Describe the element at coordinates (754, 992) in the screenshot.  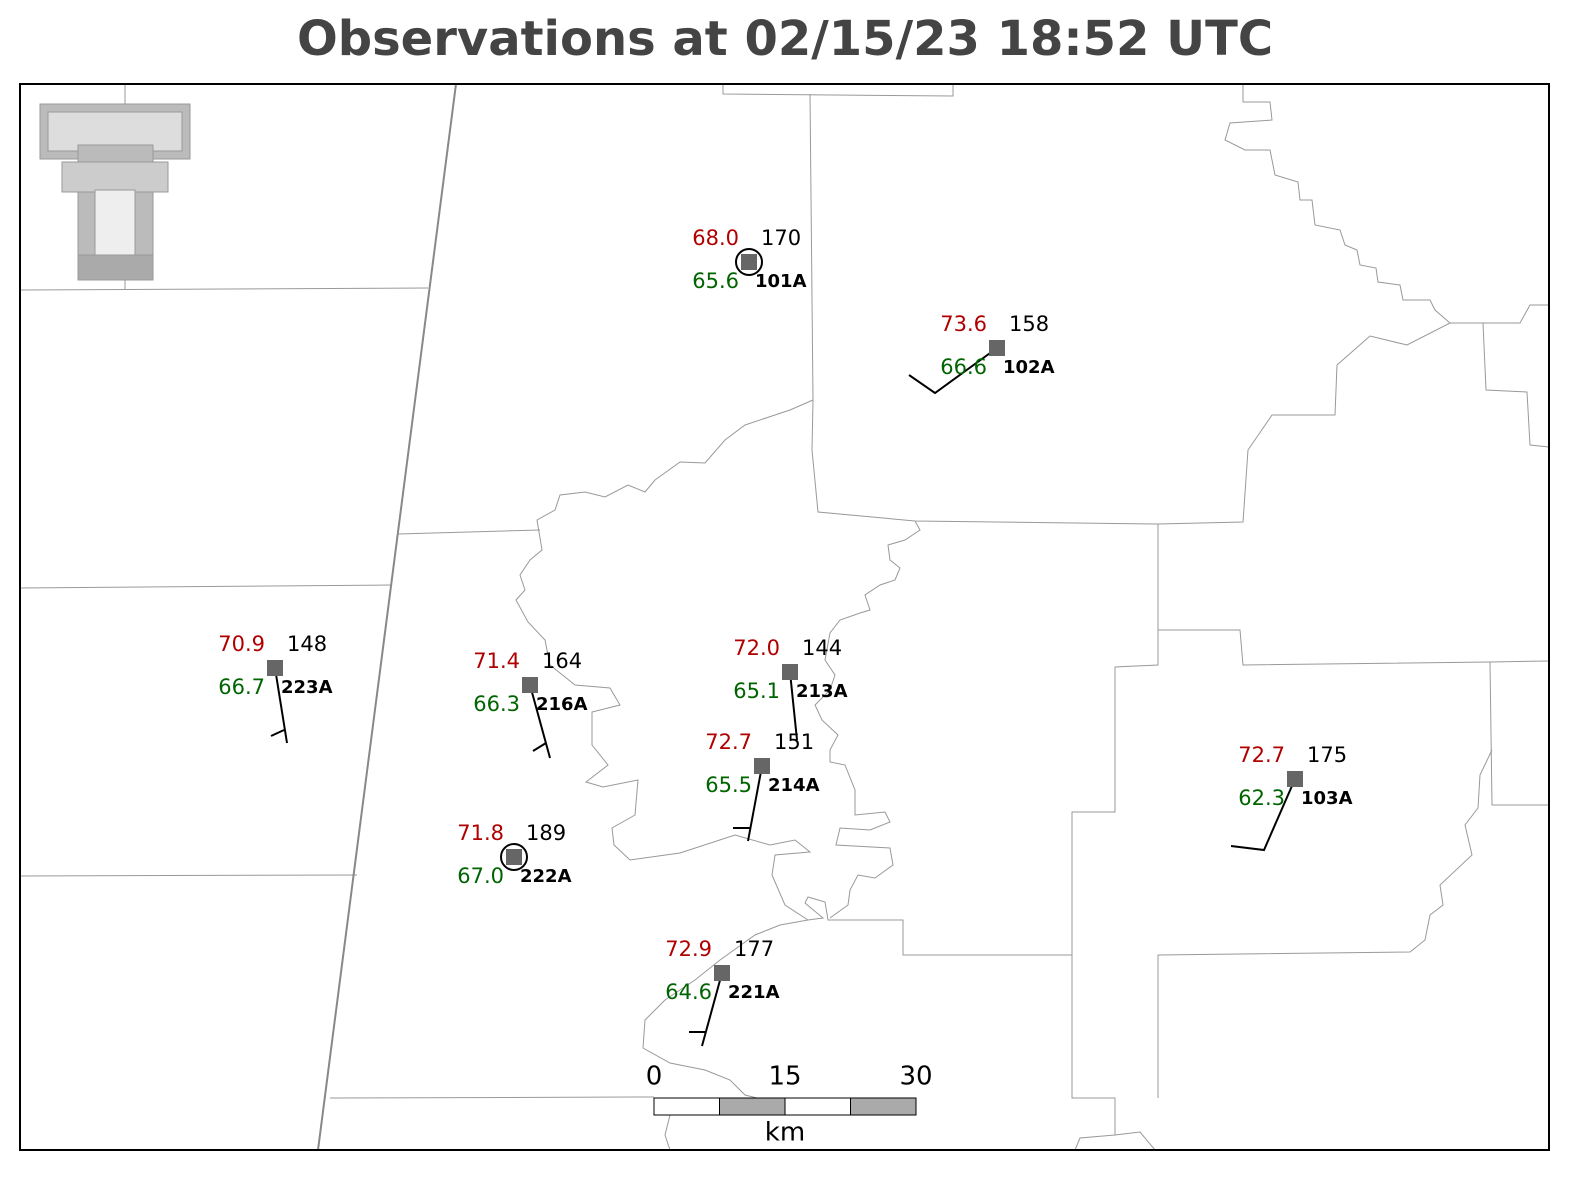
I see `station-id: 221A` at that location.